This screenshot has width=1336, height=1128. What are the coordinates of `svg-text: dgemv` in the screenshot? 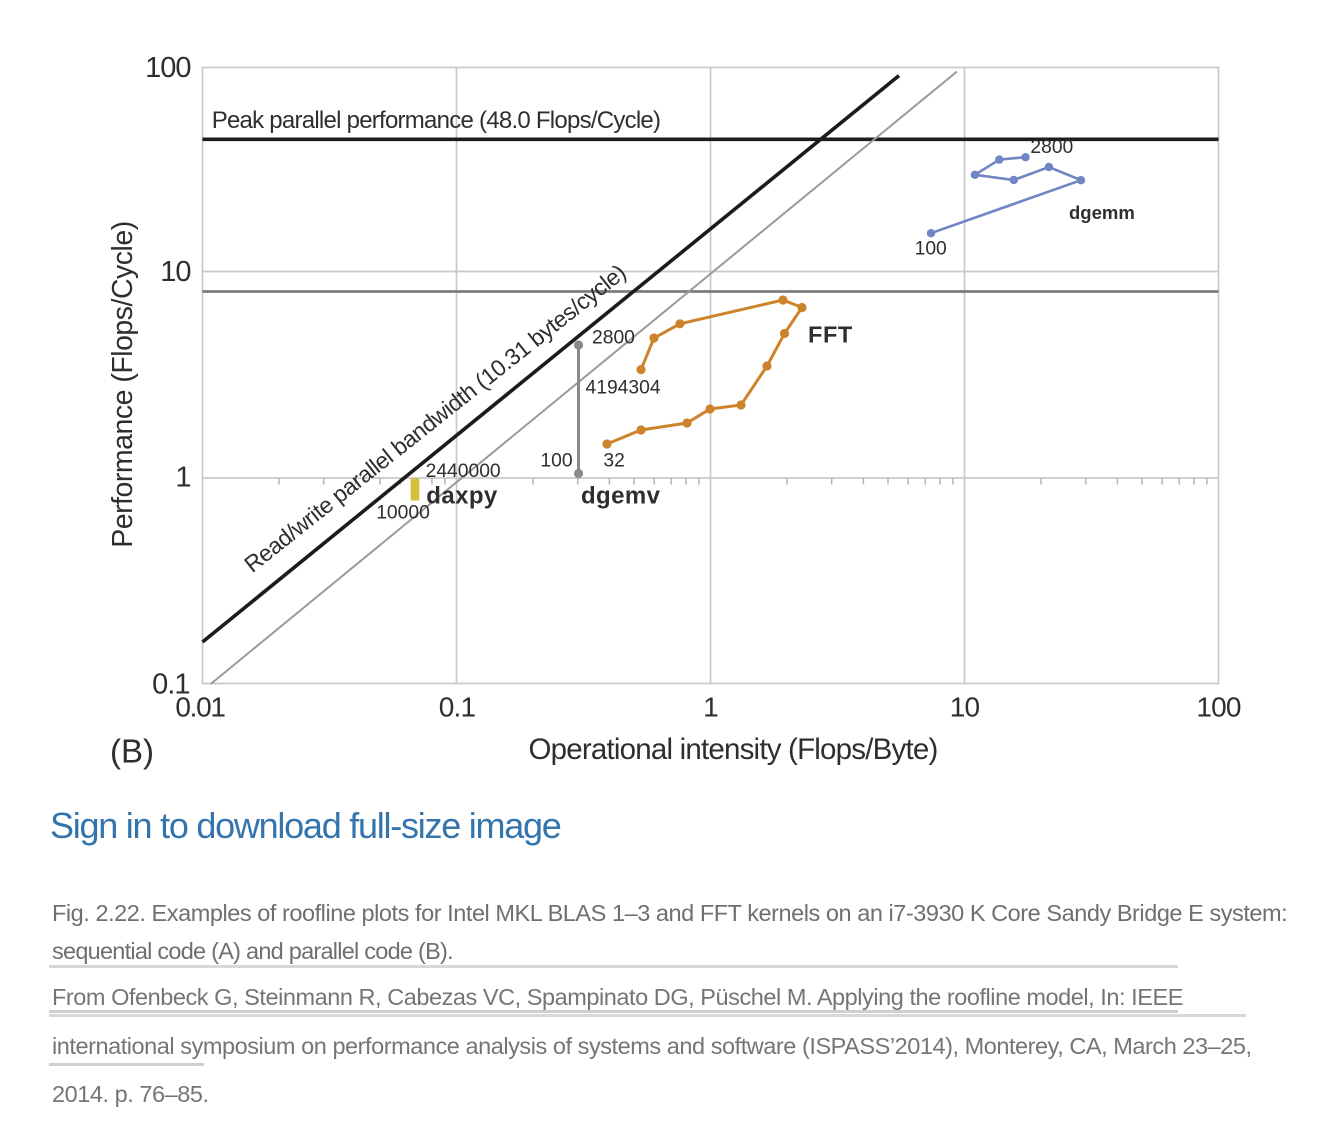 It's located at (621, 496).